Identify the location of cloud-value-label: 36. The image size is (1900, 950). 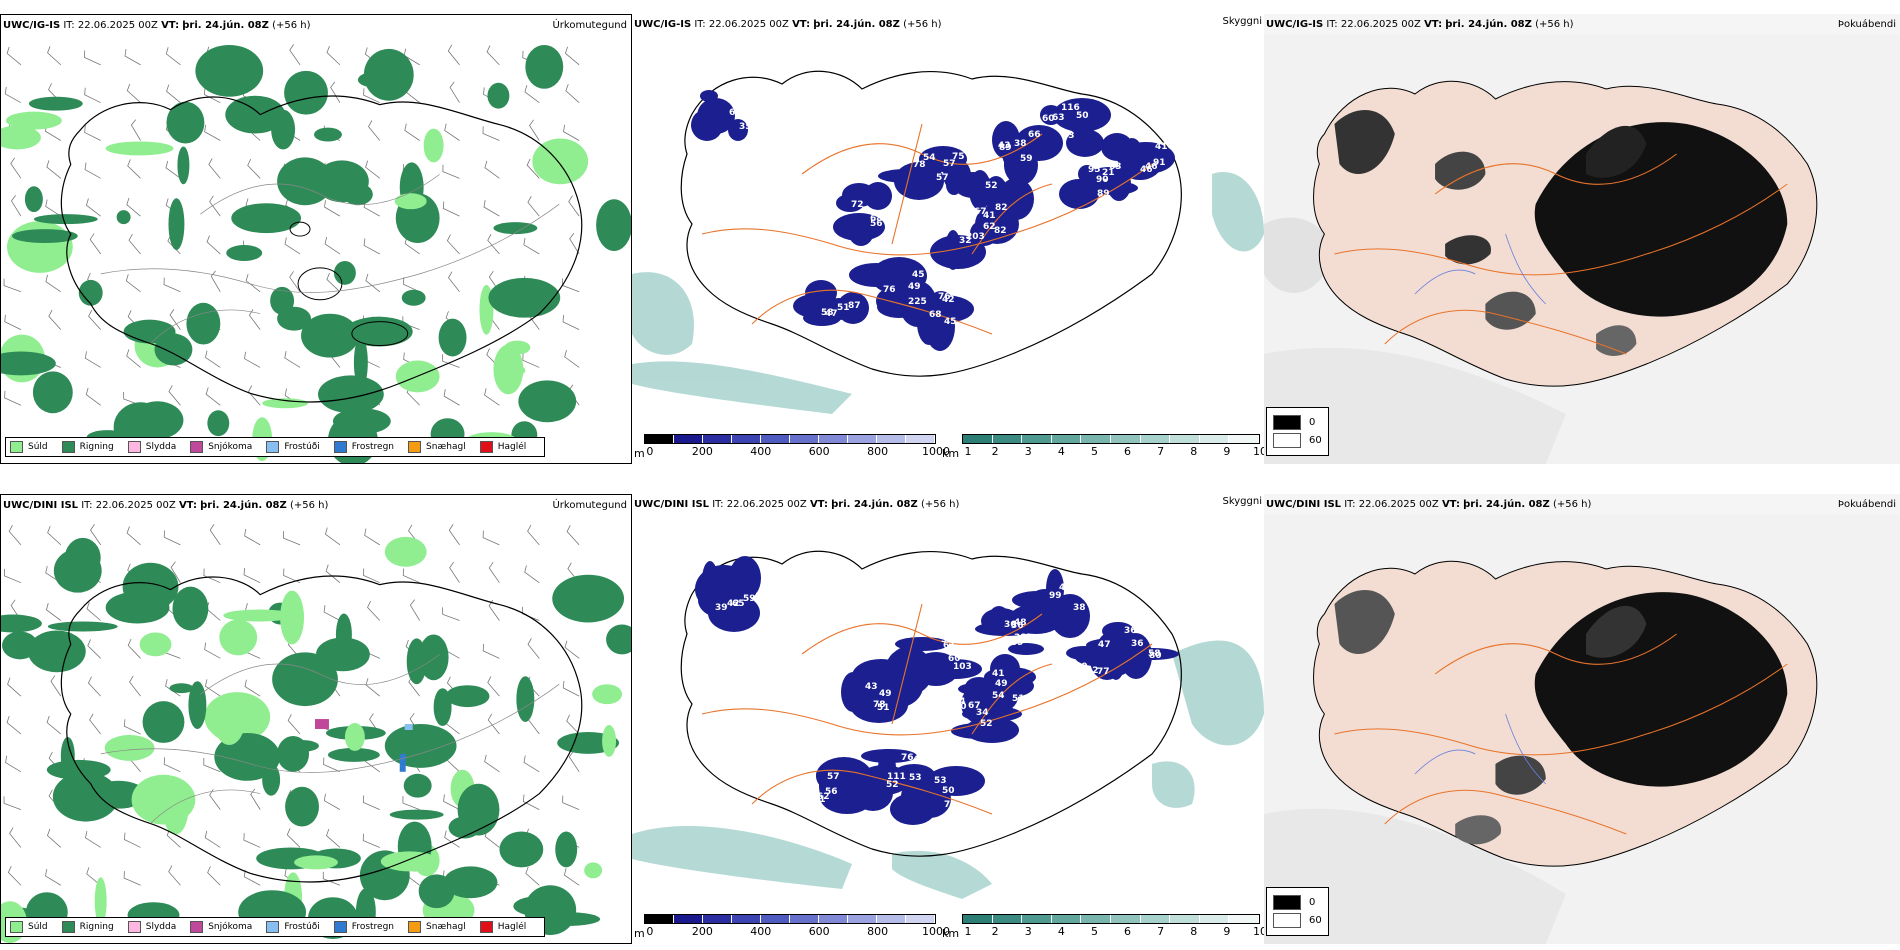
(1130, 631).